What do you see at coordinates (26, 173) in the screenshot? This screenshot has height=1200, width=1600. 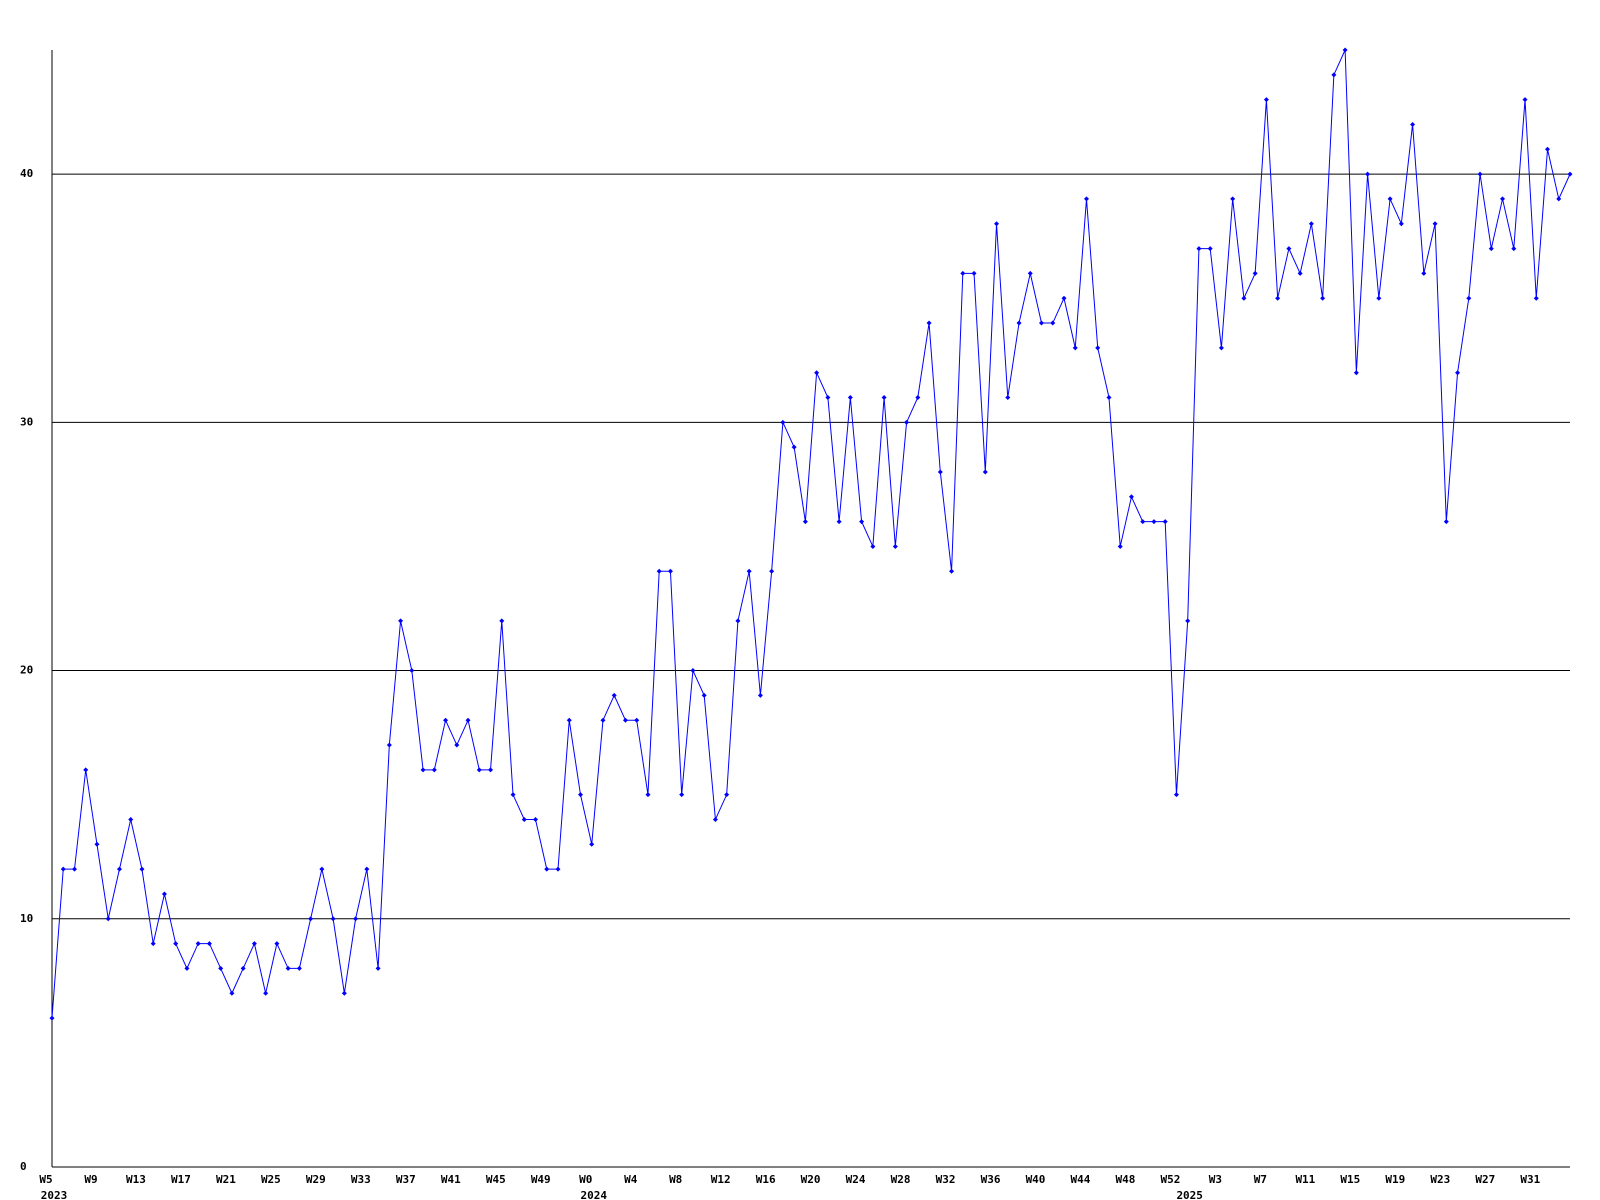 I see `y-tick-label: 40` at bounding box center [26, 173].